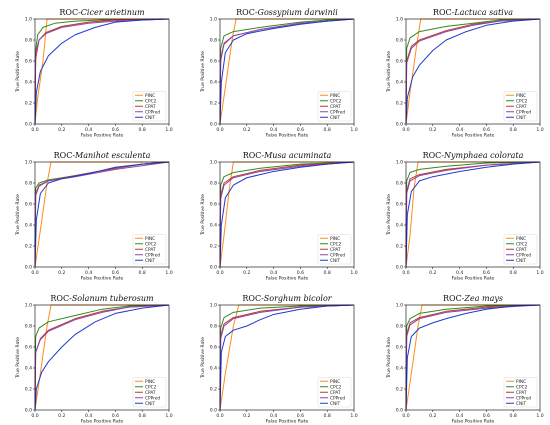  I want to click on title-species: Cicer arietinum, so click(113, 12).